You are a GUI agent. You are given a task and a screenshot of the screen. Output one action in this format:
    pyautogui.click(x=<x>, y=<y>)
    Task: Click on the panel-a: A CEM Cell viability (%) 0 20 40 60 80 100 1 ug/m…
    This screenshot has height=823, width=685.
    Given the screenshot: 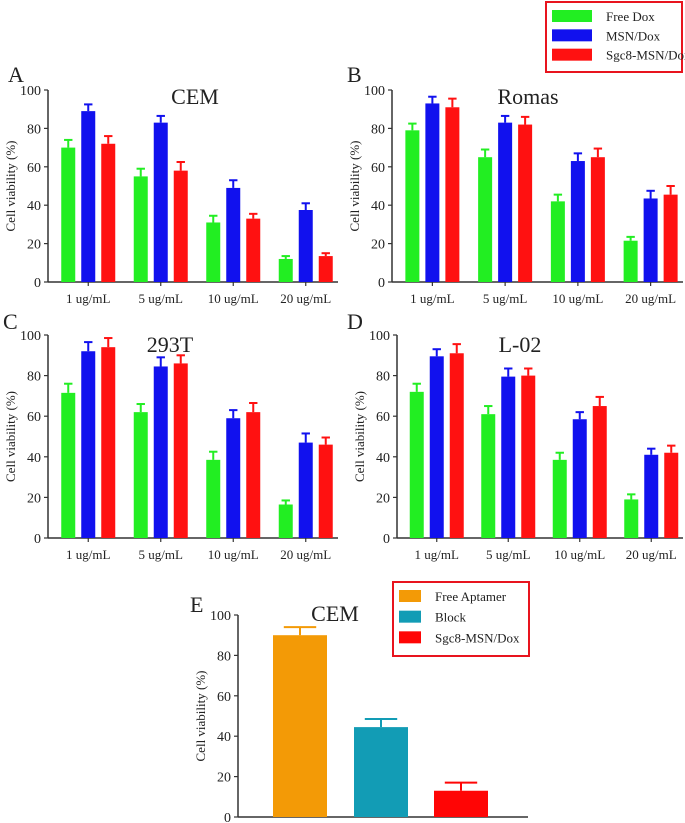 What is the action you would take?
    pyautogui.click(x=170, y=184)
    